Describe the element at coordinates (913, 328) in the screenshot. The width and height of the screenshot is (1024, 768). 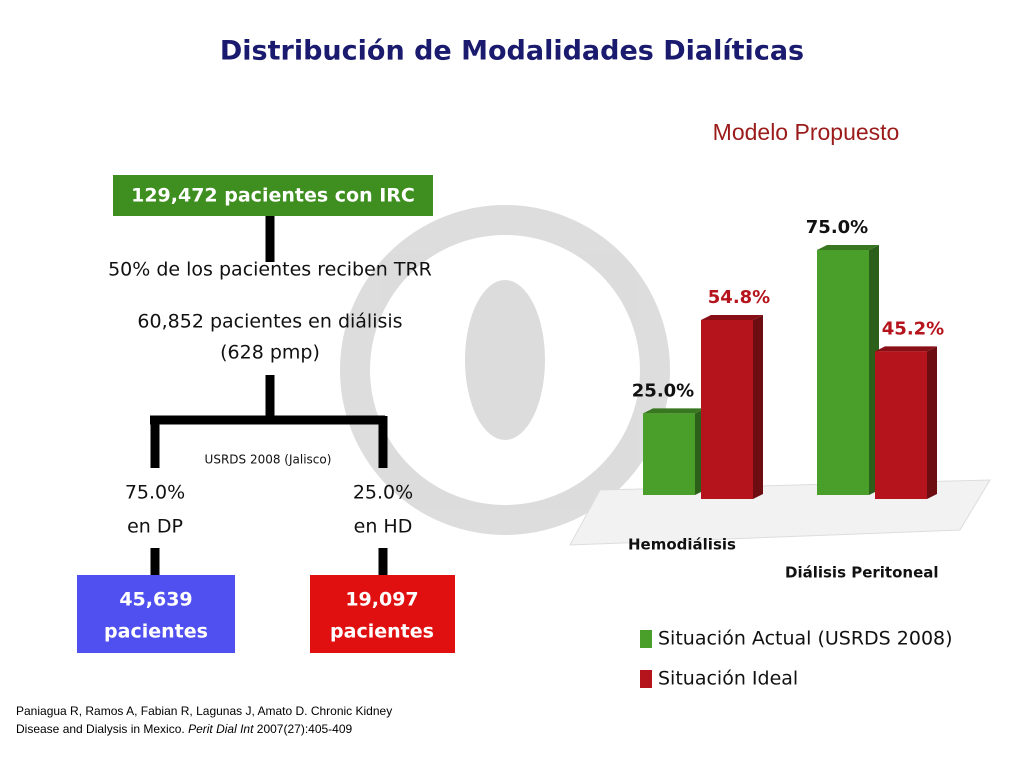
I see `value-label: 45.2%` at that location.